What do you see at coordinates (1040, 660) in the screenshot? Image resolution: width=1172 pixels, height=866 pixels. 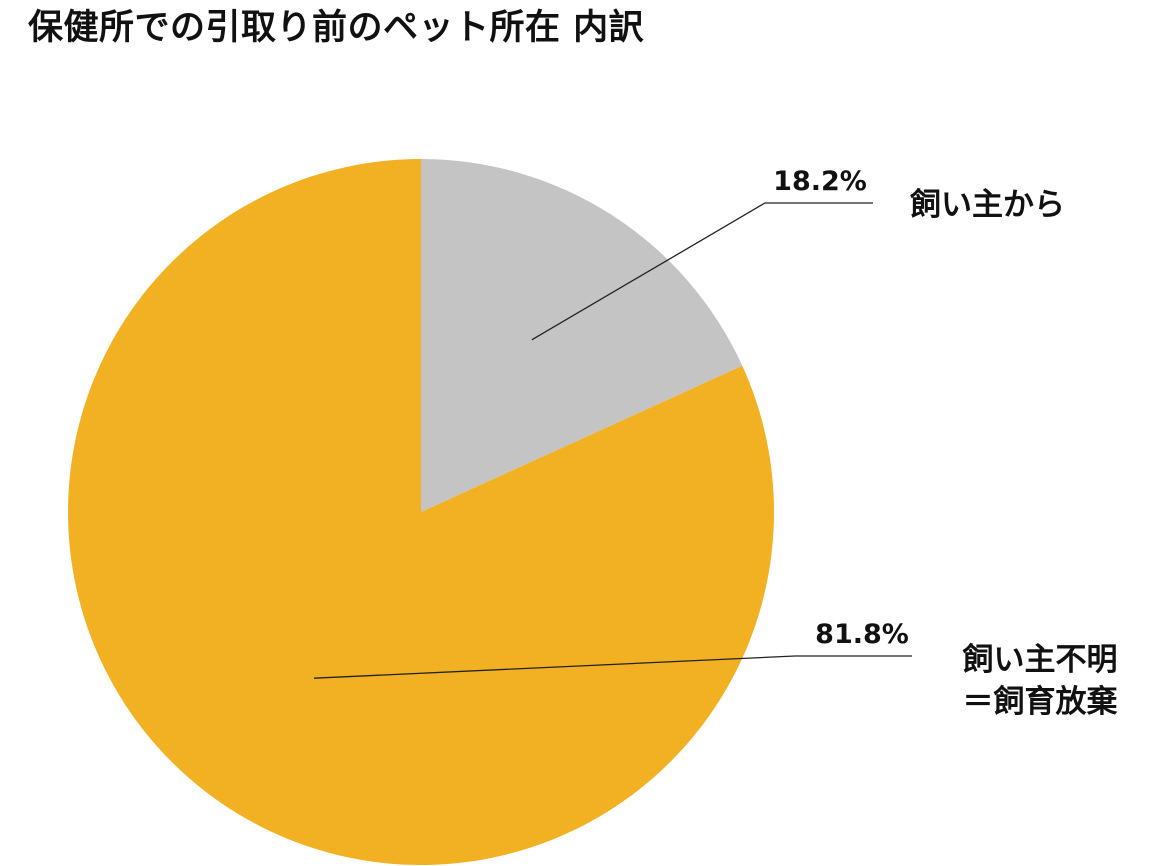 I see `slice-category-label: 飼い主不明` at bounding box center [1040, 660].